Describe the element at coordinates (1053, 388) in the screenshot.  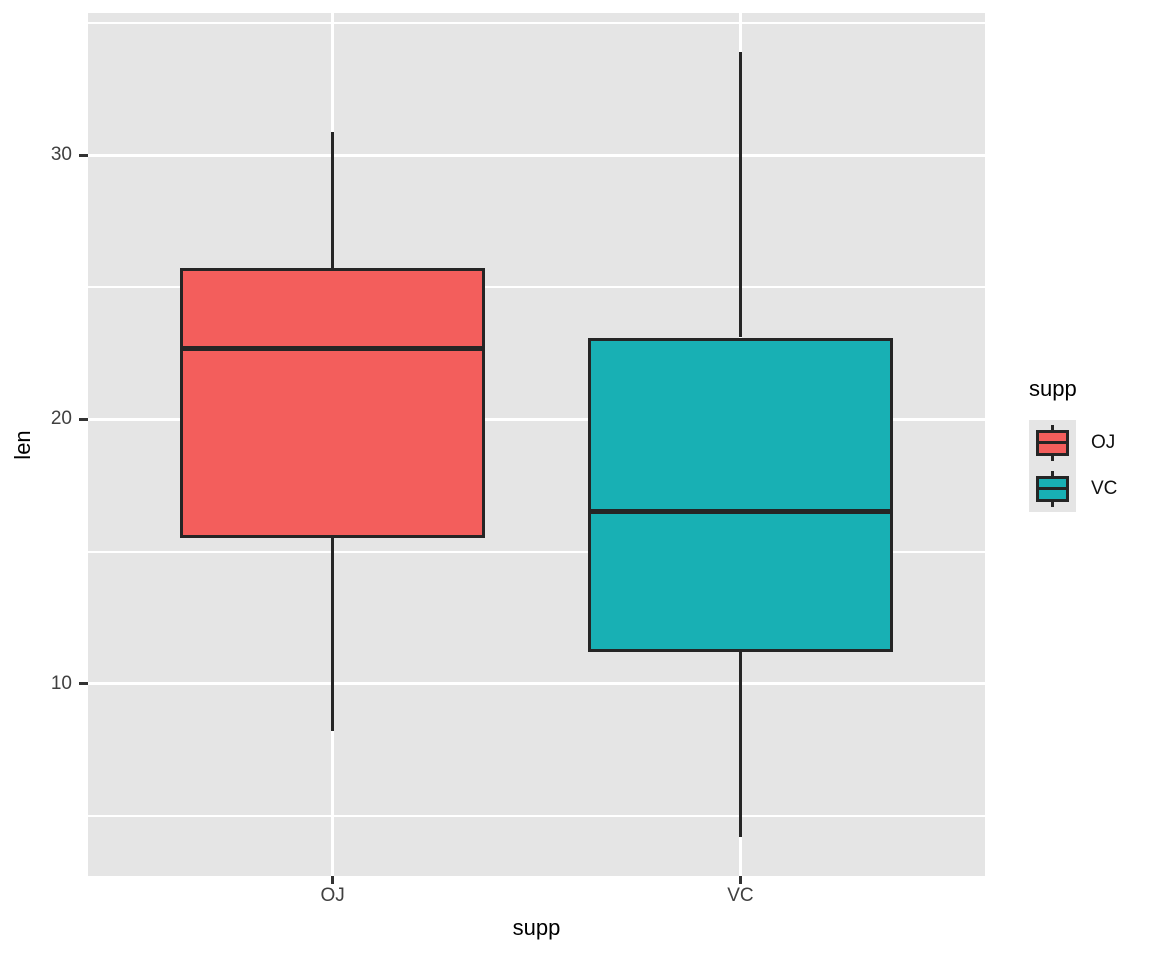
I see `legend-title: supp` at that location.